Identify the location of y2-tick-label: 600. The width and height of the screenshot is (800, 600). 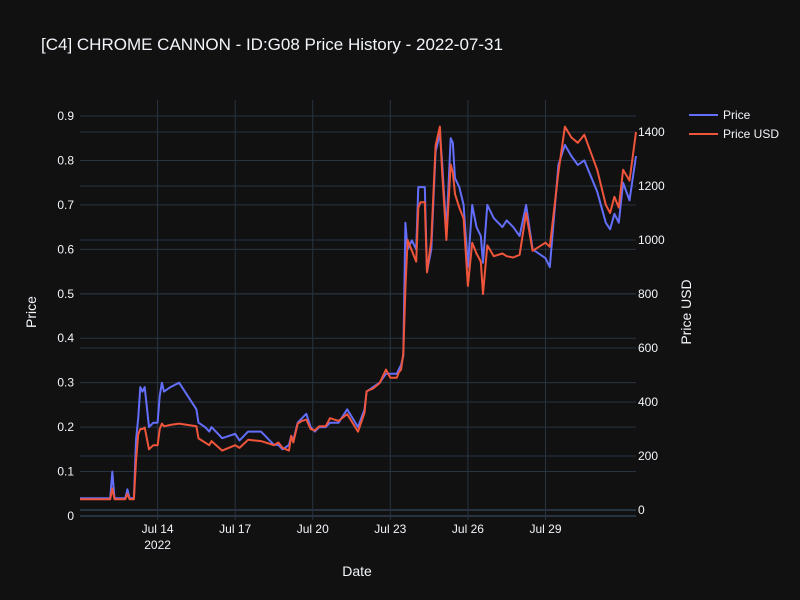
(648, 348).